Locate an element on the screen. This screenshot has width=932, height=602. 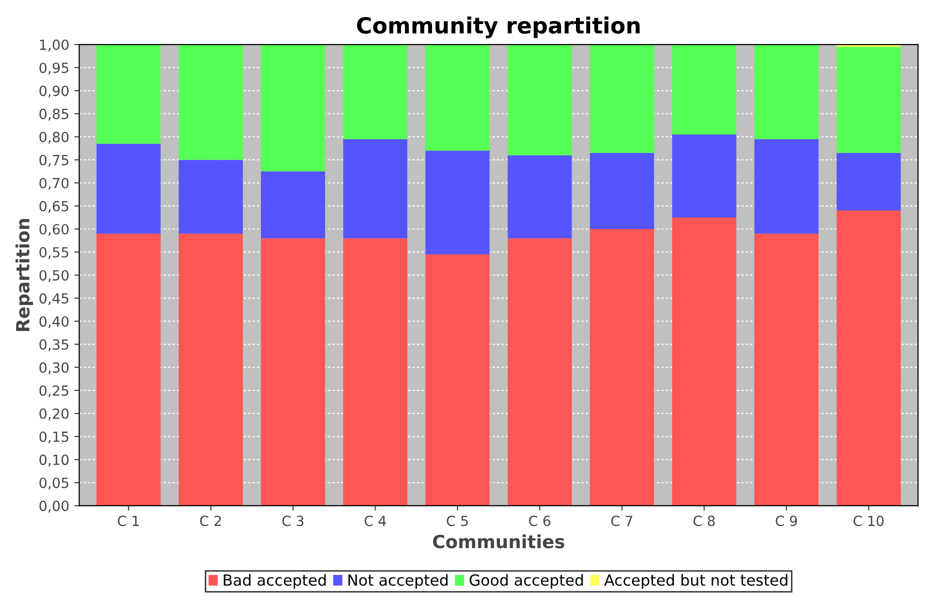
x-tick-label: C 2 is located at coordinates (210, 521).